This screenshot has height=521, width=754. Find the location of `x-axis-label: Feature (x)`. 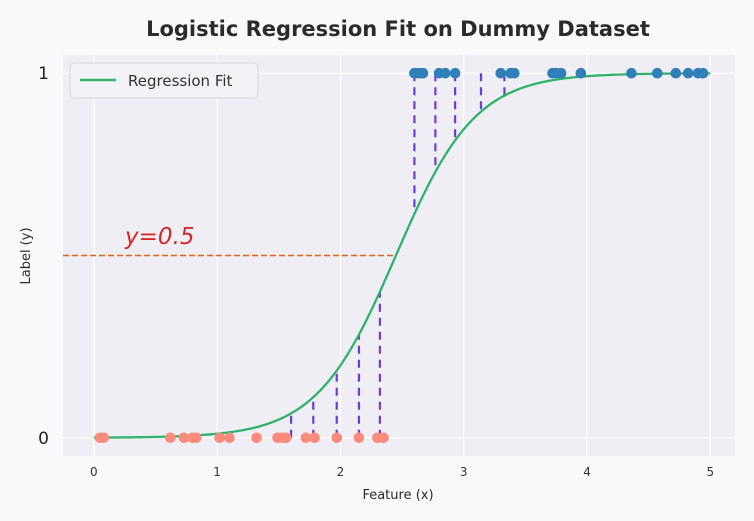

x-axis-label: Feature (x) is located at coordinates (397, 495).